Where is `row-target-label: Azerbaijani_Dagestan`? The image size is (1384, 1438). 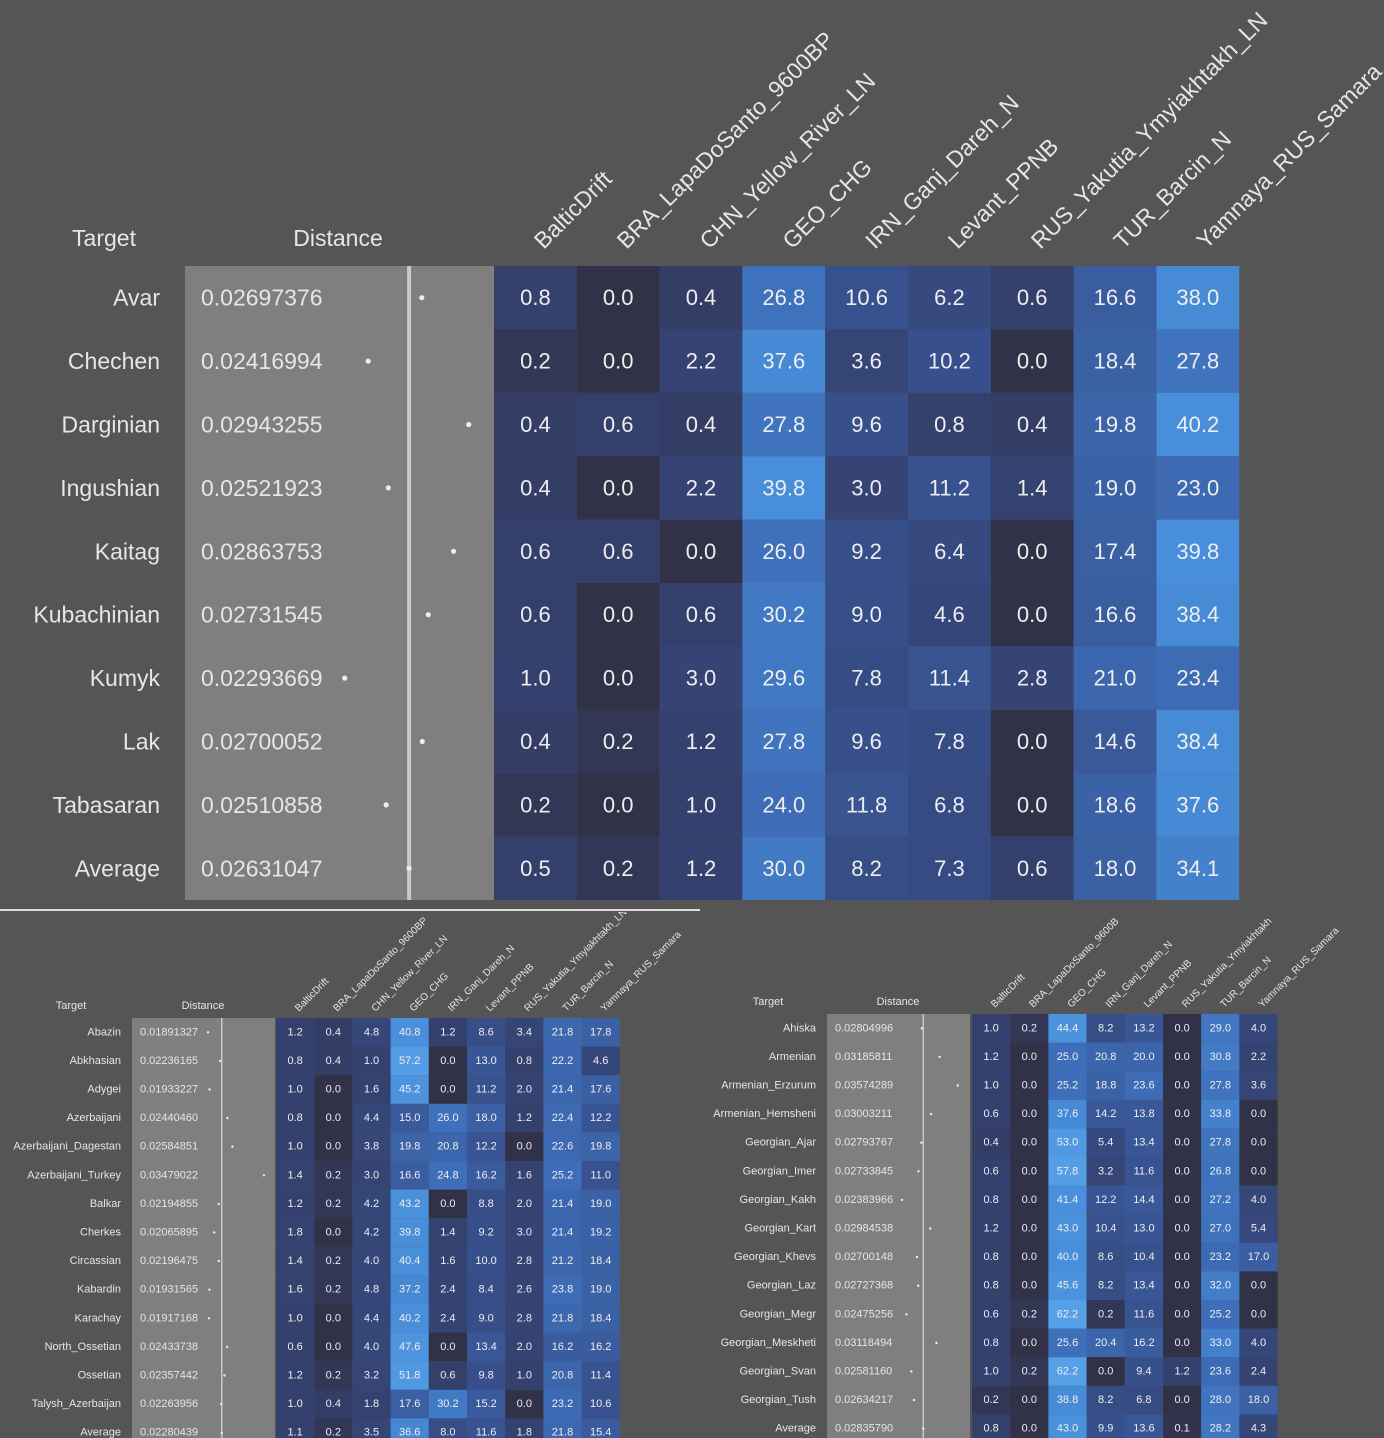
row-target-label: Azerbaijani_Dagestan is located at coordinates (67, 1147).